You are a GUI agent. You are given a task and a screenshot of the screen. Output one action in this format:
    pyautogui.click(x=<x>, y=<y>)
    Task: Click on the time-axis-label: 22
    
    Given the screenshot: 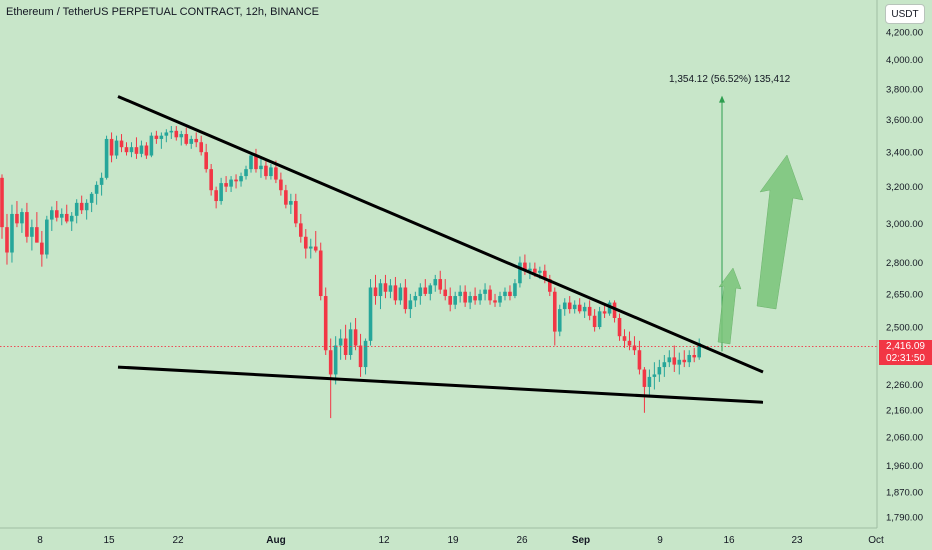 What is the action you would take?
    pyautogui.click(x=178, y=540)
    